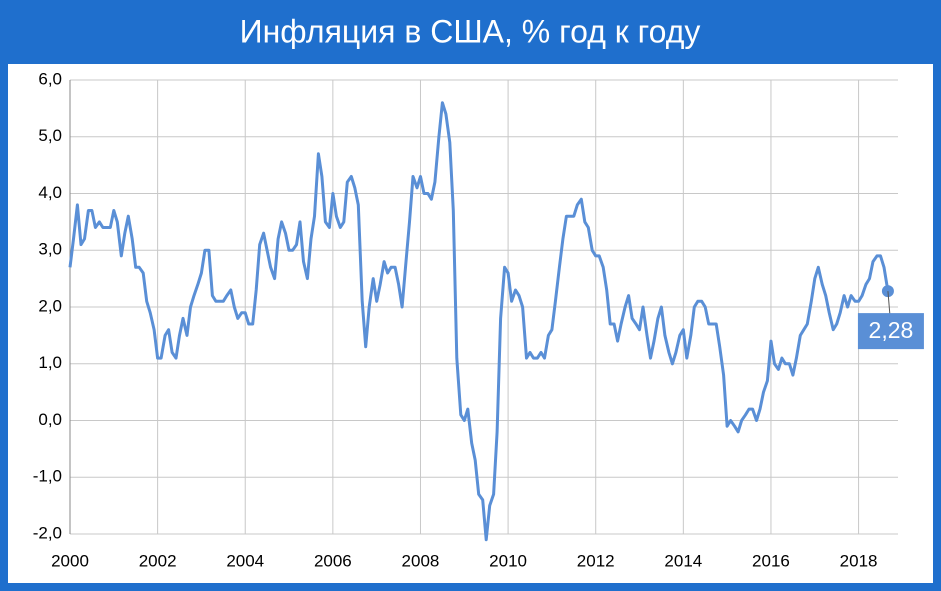  What do you see at coordinates (333, 560) in the screenshot?
I see `x-tick-label: 2006` at bounding box center [333, 560].